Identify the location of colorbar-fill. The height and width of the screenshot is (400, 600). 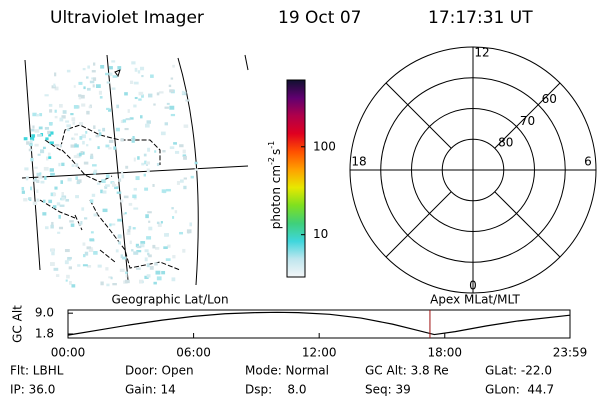
(296, 178).